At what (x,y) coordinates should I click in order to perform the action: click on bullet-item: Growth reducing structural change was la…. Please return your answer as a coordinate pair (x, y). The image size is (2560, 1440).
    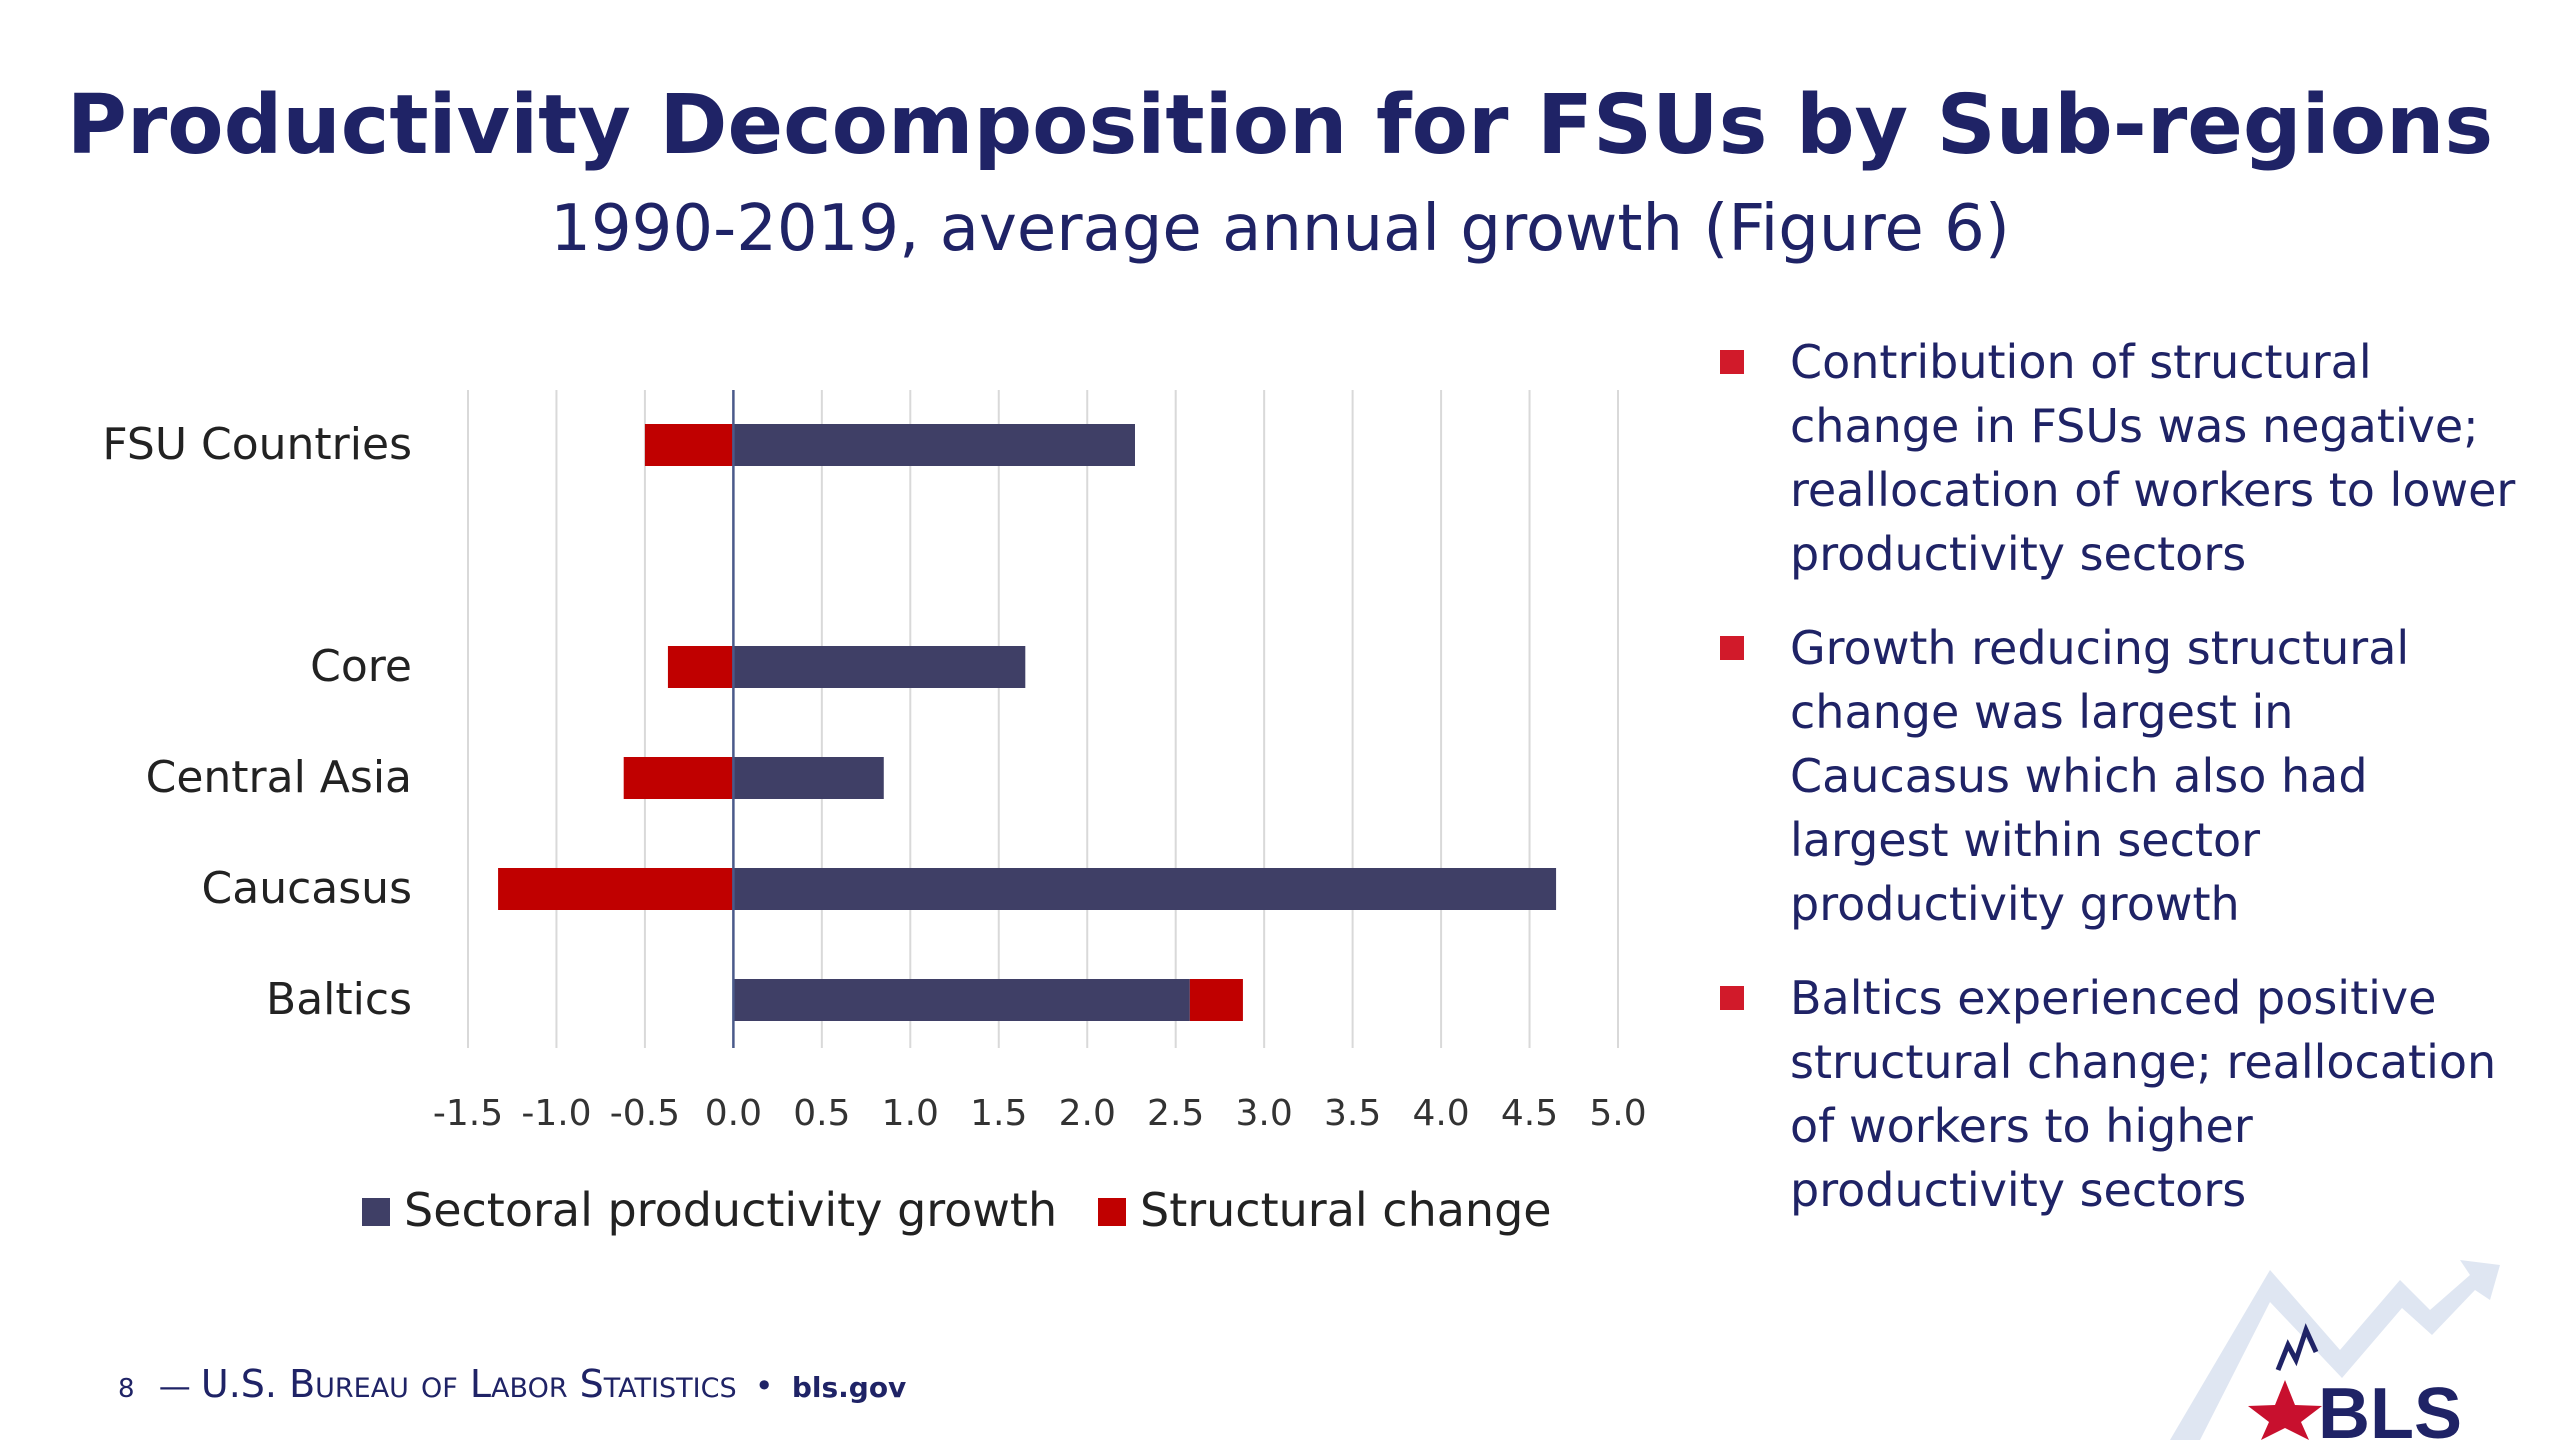
    Looking at the image, I should click on (2120, 776).